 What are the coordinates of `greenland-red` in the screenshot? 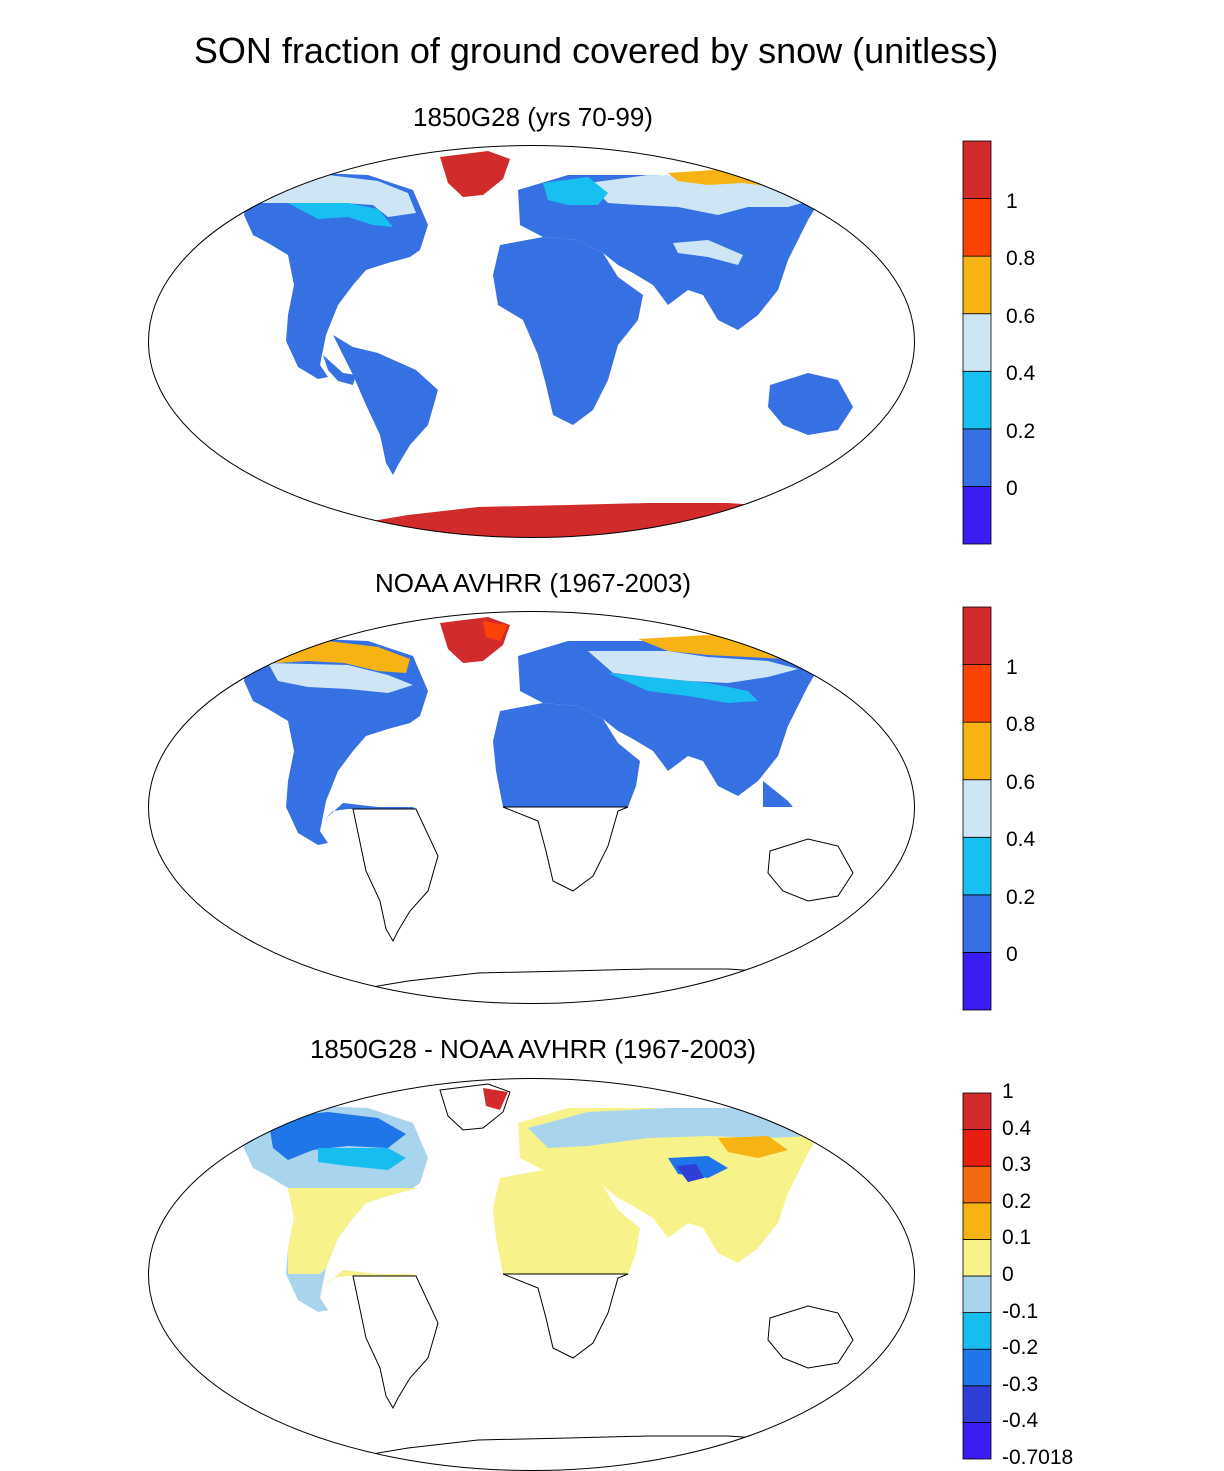 It's located at (495, 1099).